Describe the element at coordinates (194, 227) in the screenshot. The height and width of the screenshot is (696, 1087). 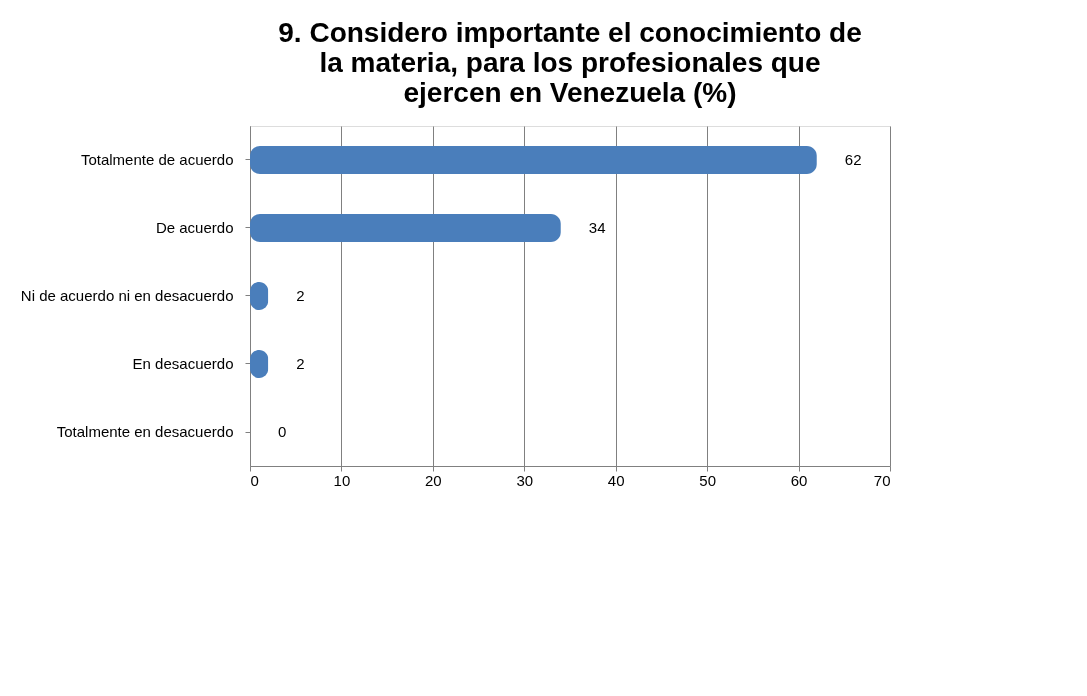
I see `y-tick-label: De acuerdo` at that location.